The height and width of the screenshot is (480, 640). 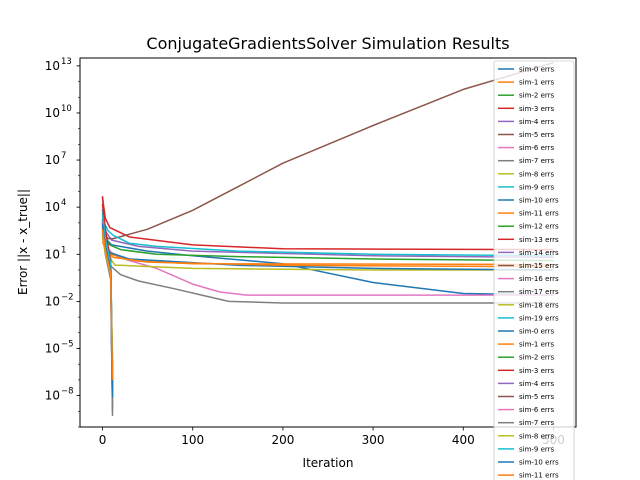 I want to click on x-tick-label: 200, so click(x=282, y=440).